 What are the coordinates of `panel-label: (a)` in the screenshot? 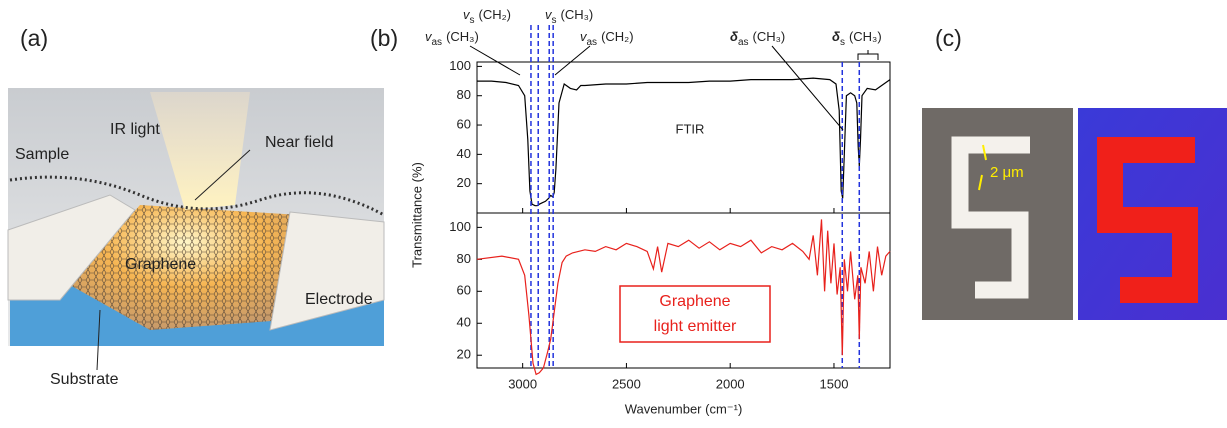 It's located at (34, 38).